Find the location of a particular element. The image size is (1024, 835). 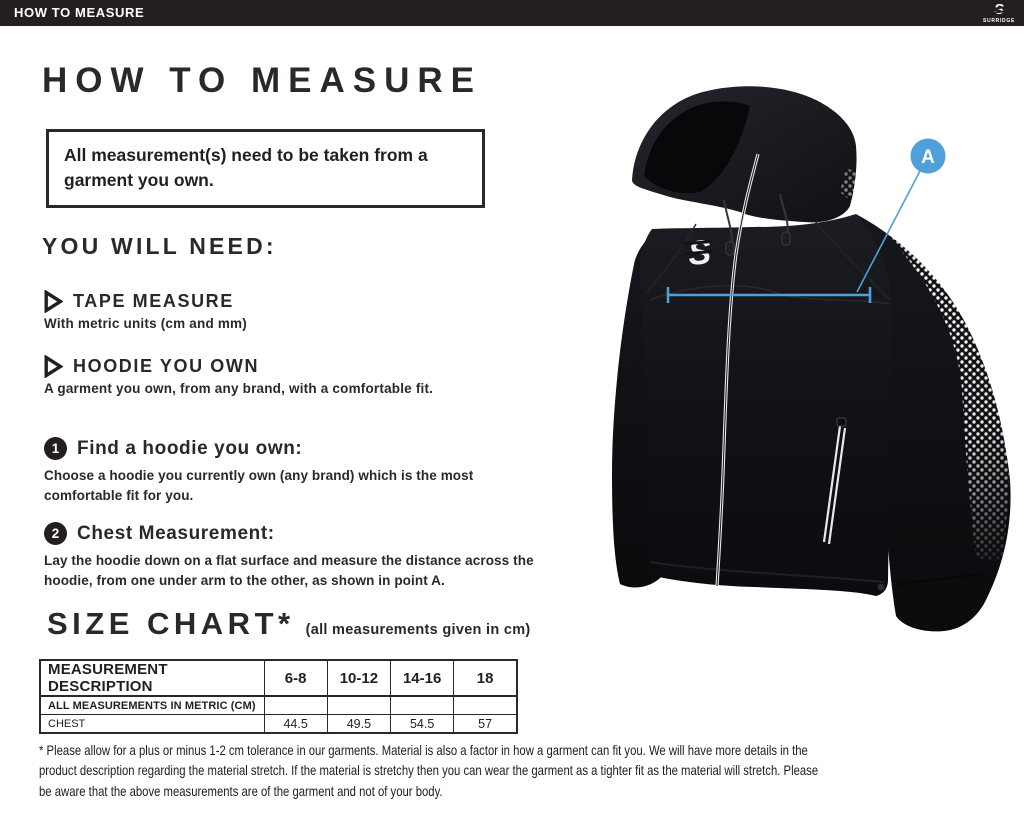

hem-cord-toggle is located at coordinates (881, 587).